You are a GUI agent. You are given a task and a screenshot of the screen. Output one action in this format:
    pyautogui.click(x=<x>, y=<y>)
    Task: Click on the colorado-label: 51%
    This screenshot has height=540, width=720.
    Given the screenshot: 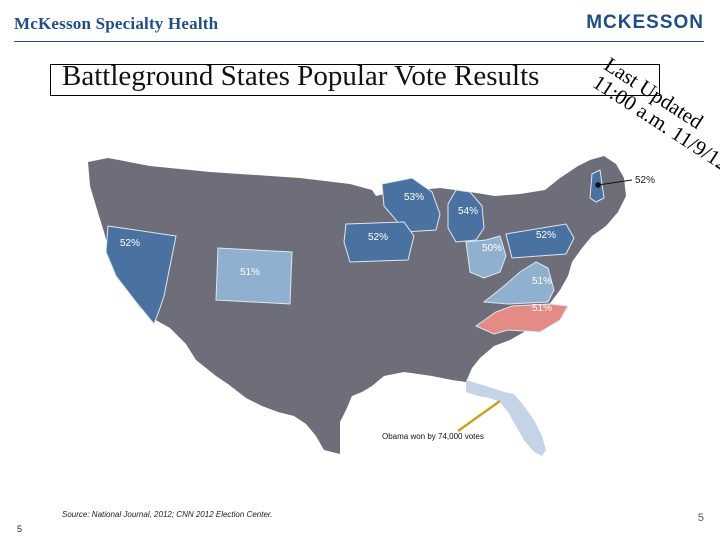 What is the action you would take?
    pyautogui.click(x=250, y=272)
    